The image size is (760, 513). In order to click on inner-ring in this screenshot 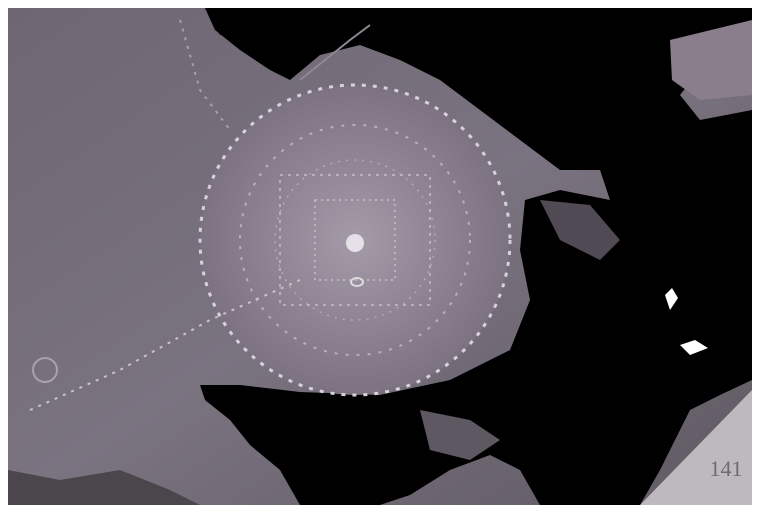, I will do `click(355, 240)`.